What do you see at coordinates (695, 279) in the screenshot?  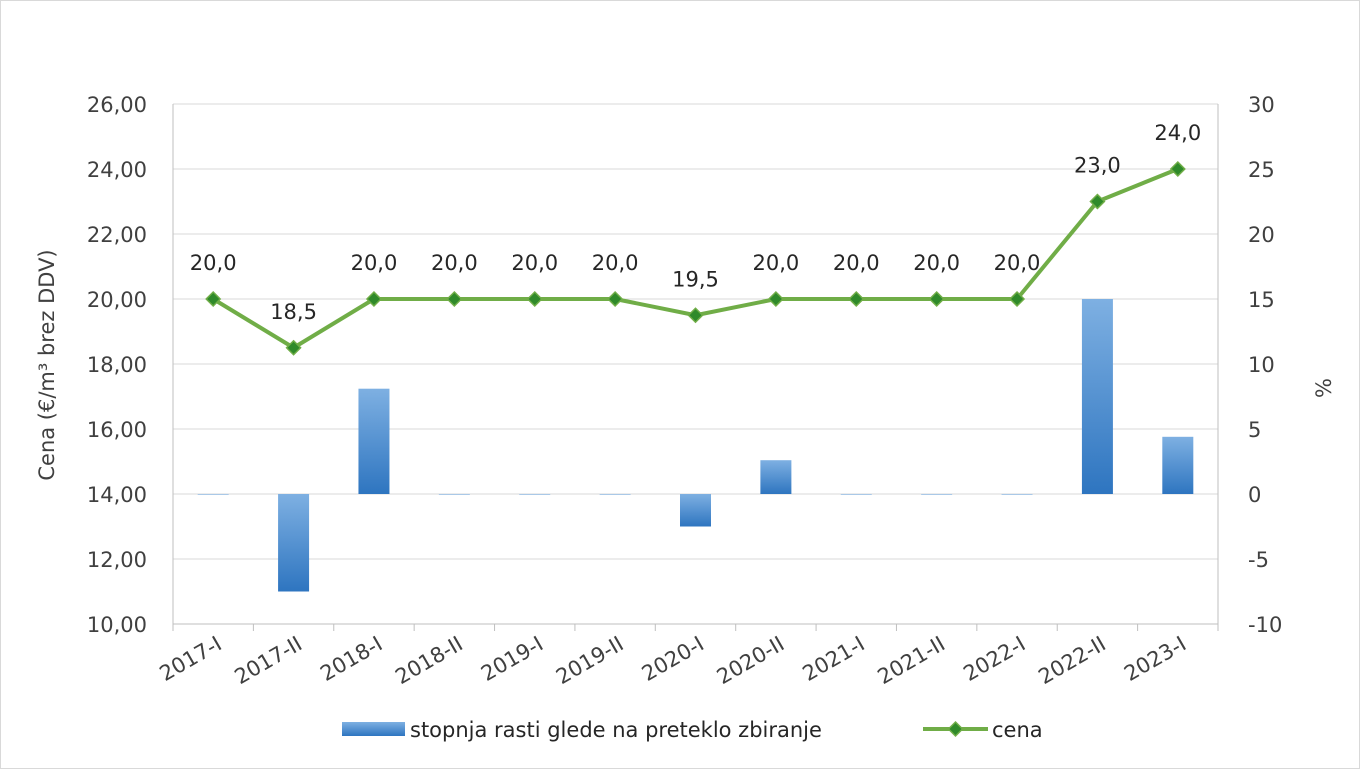 I see `data-label: 19,5` at bounding box center [695, 279].